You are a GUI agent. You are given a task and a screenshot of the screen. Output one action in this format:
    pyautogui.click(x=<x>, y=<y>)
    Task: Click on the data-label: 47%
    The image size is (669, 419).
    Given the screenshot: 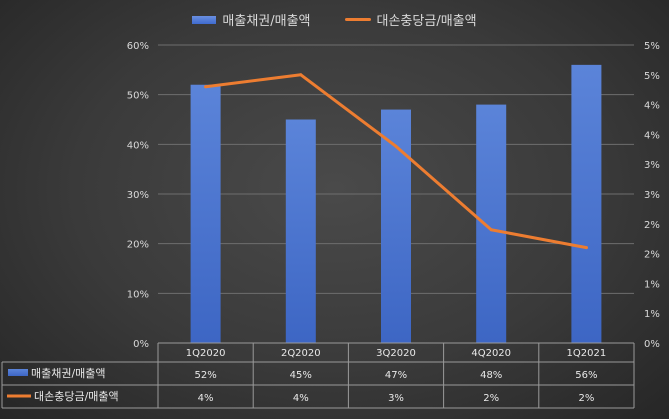 What is the action you would take?
    pyautogui.click(x=396, y=375)
    